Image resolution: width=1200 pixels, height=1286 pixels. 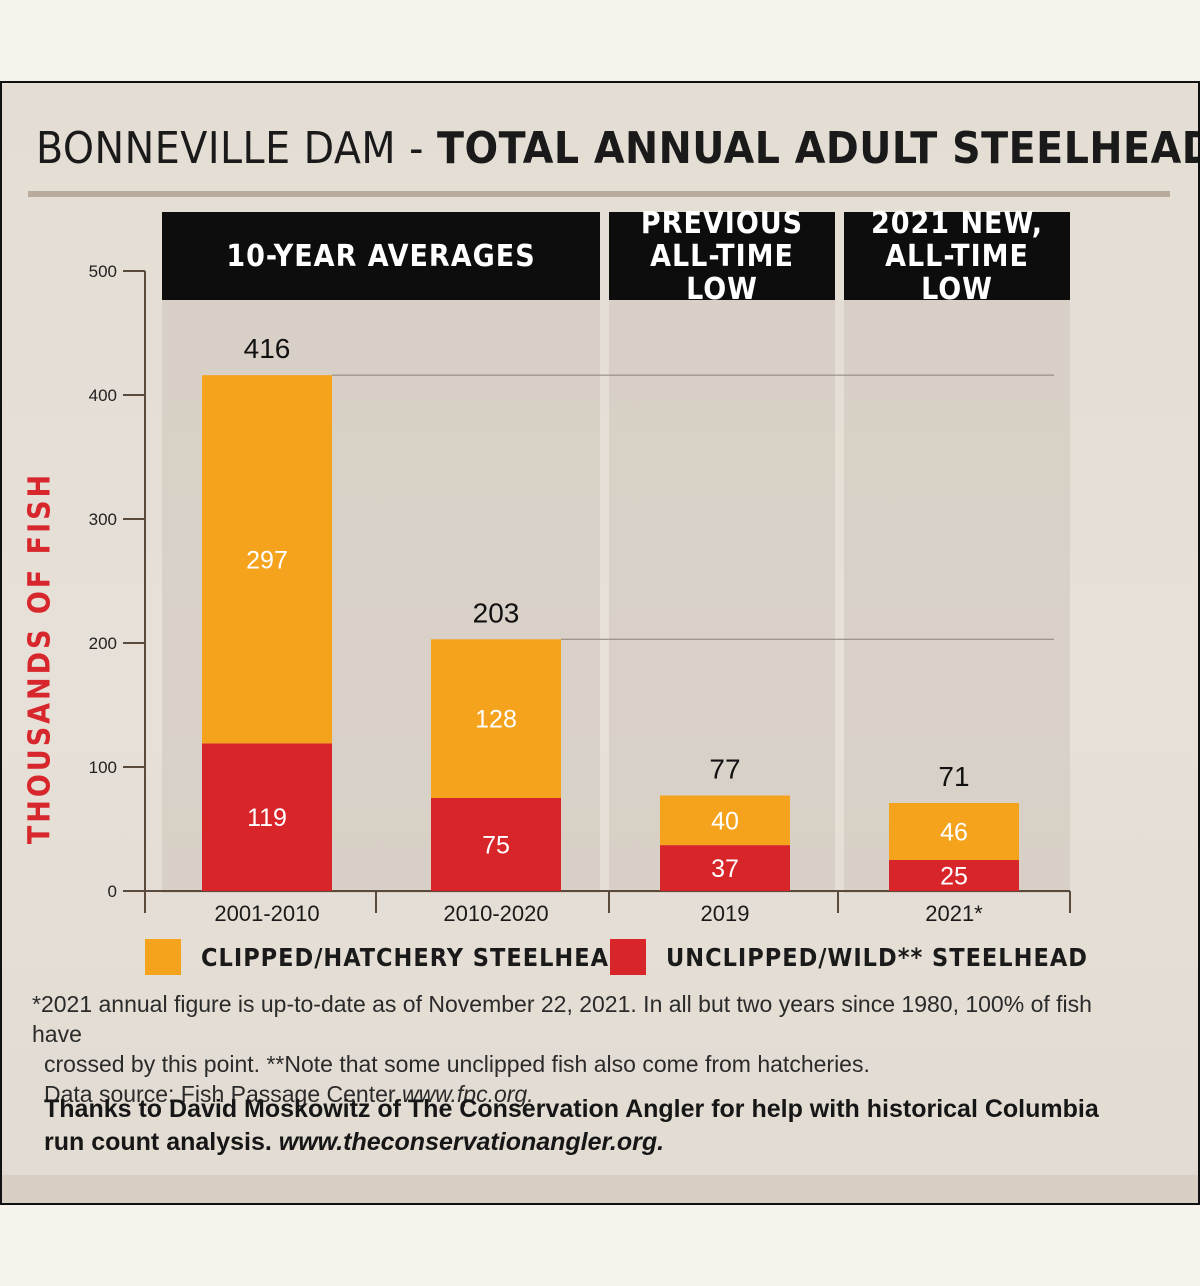 What do you see at coordinates (724, 769) in the screenshot?
I see `total-label: 77` at bounding box center [724, 769].